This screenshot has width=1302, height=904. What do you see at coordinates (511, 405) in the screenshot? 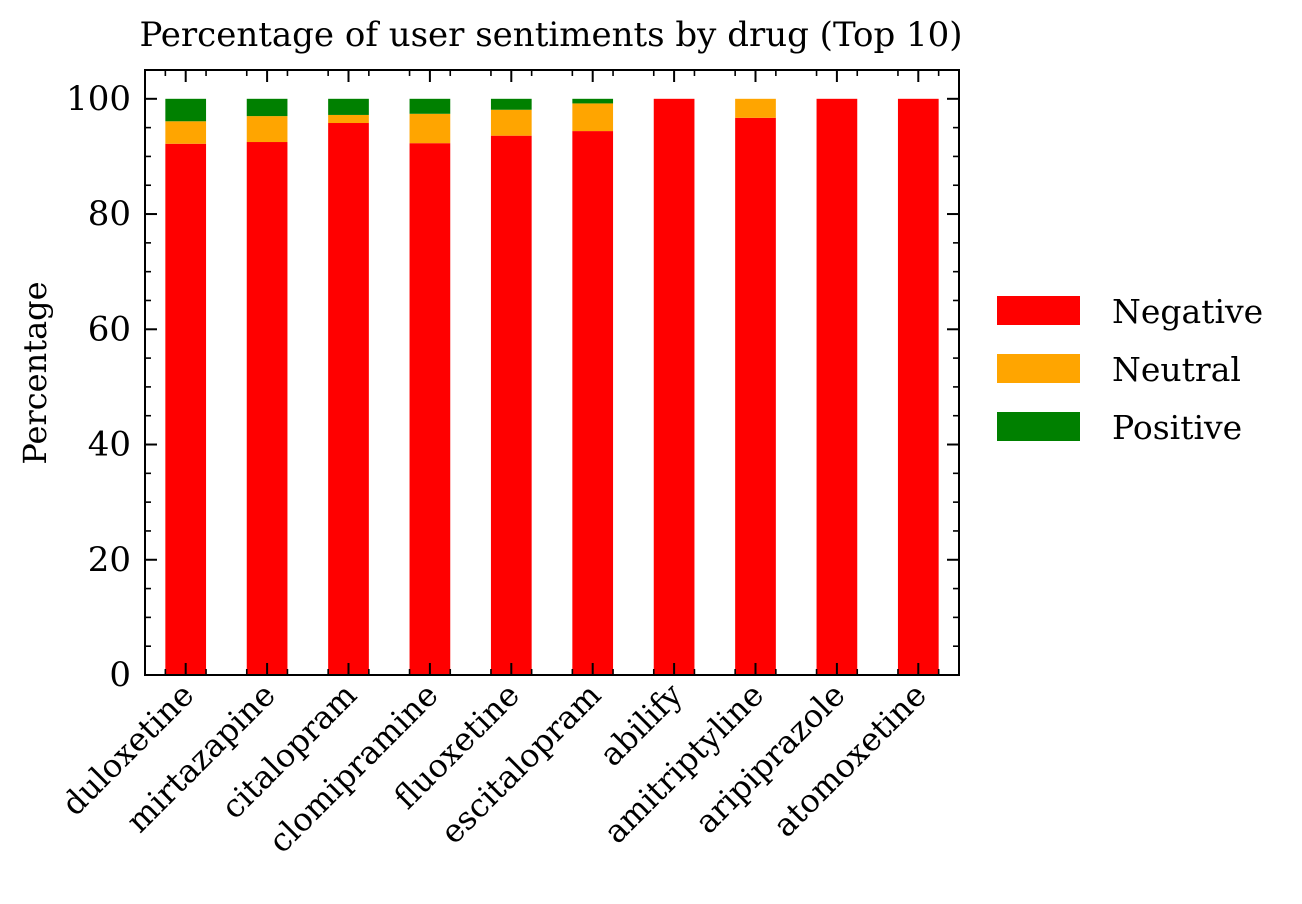
I see `bar-fluoxetine-negative` at bounding box center [511, 405].